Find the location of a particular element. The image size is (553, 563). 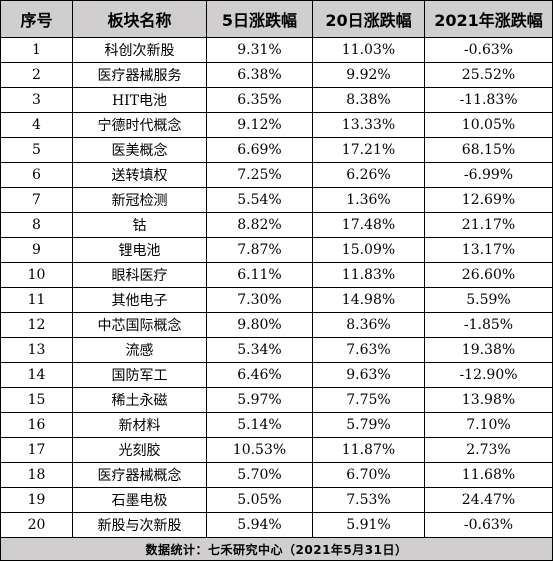

cell-20day-change: 1.36% is located at coordinates (368, 200).